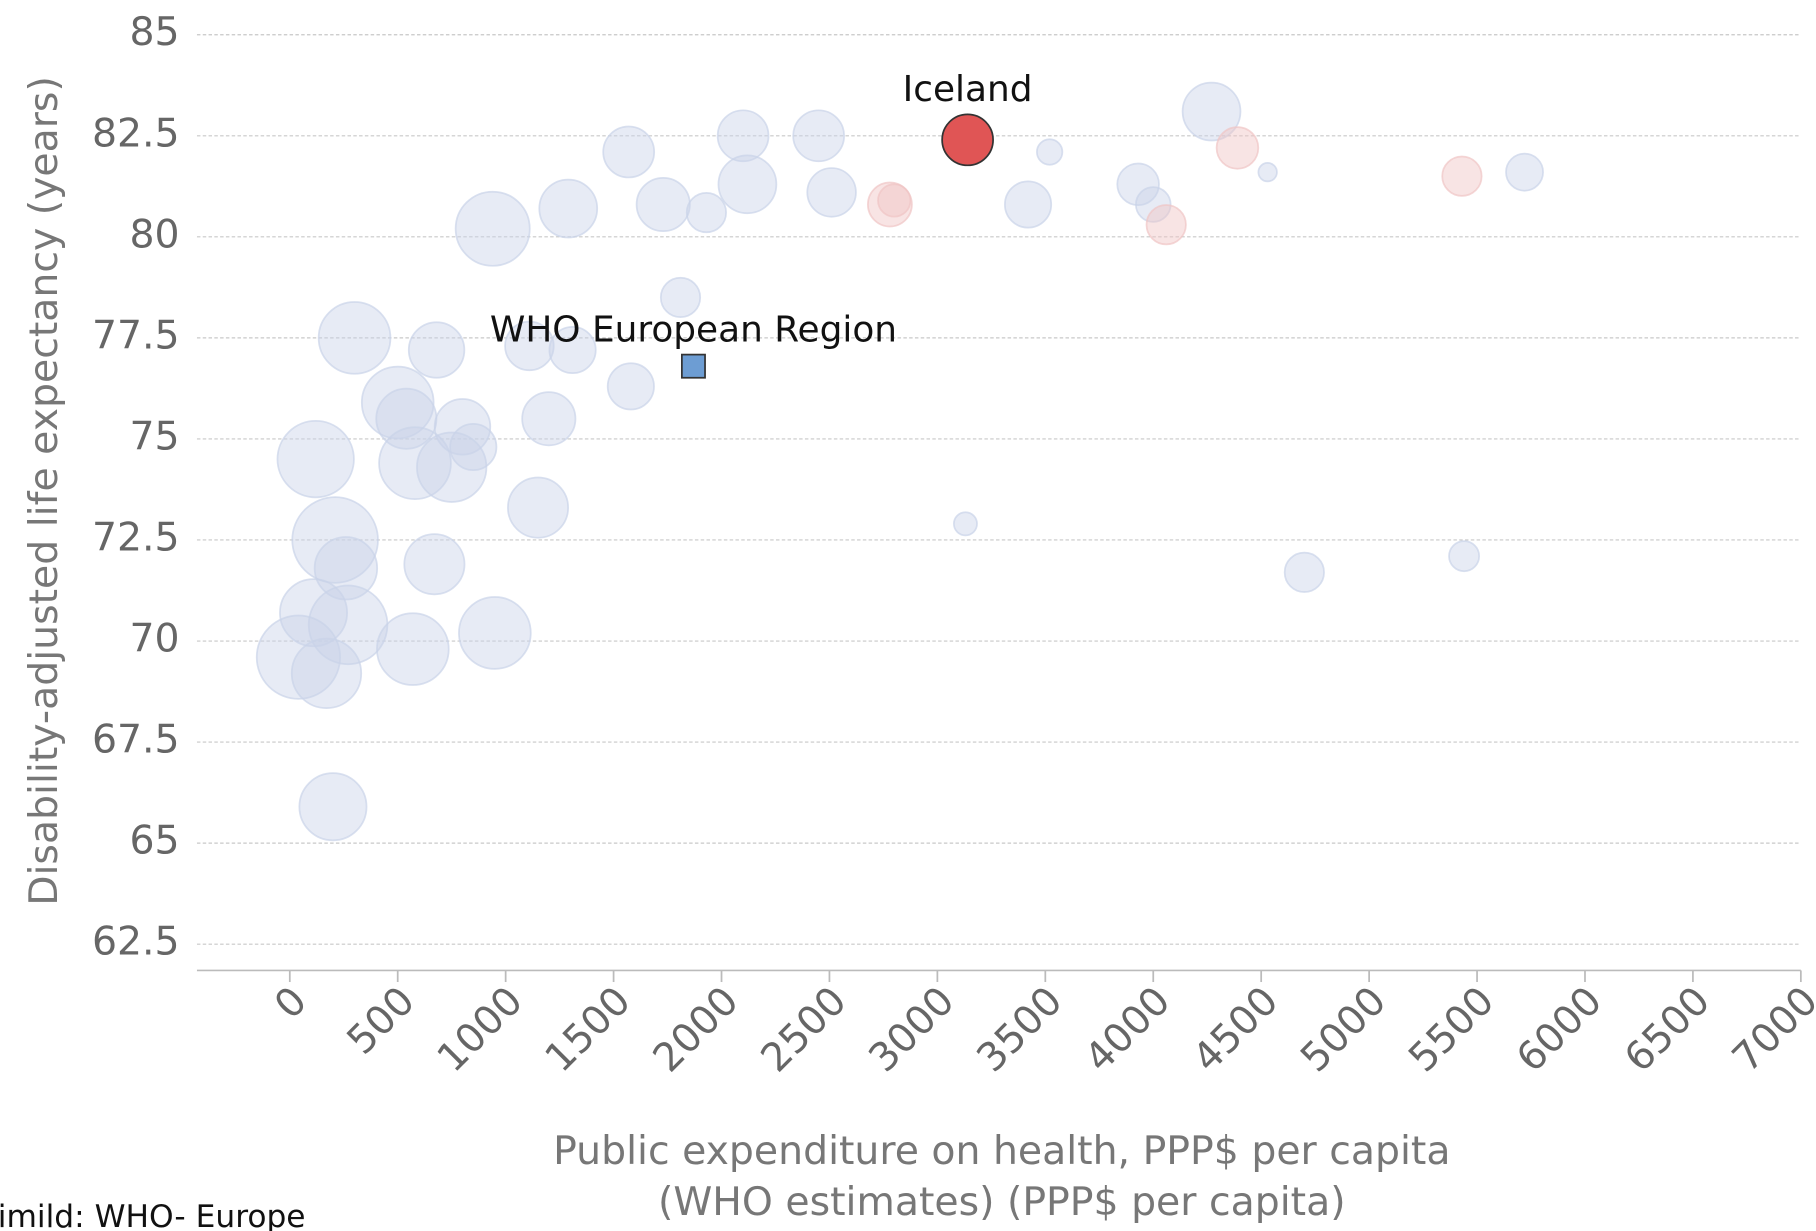 The image size is (1816, 1231). I want to click on x-tick-label: 2000, so click(695, 1029).